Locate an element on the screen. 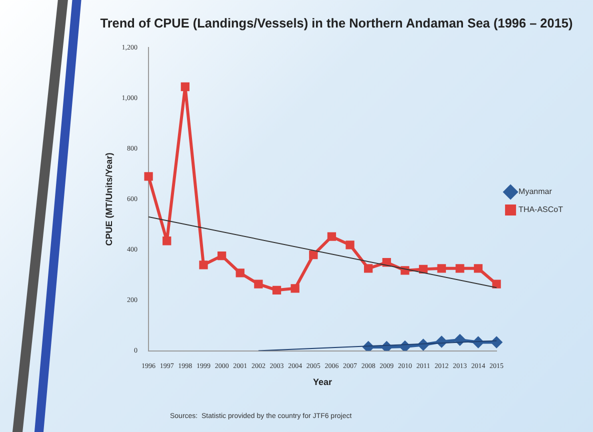 Image resolution: width=593 pixels, height=432 pixels. y-axis-title: CPUE (MT/Units/Year) is located at coordinates (109, 199).